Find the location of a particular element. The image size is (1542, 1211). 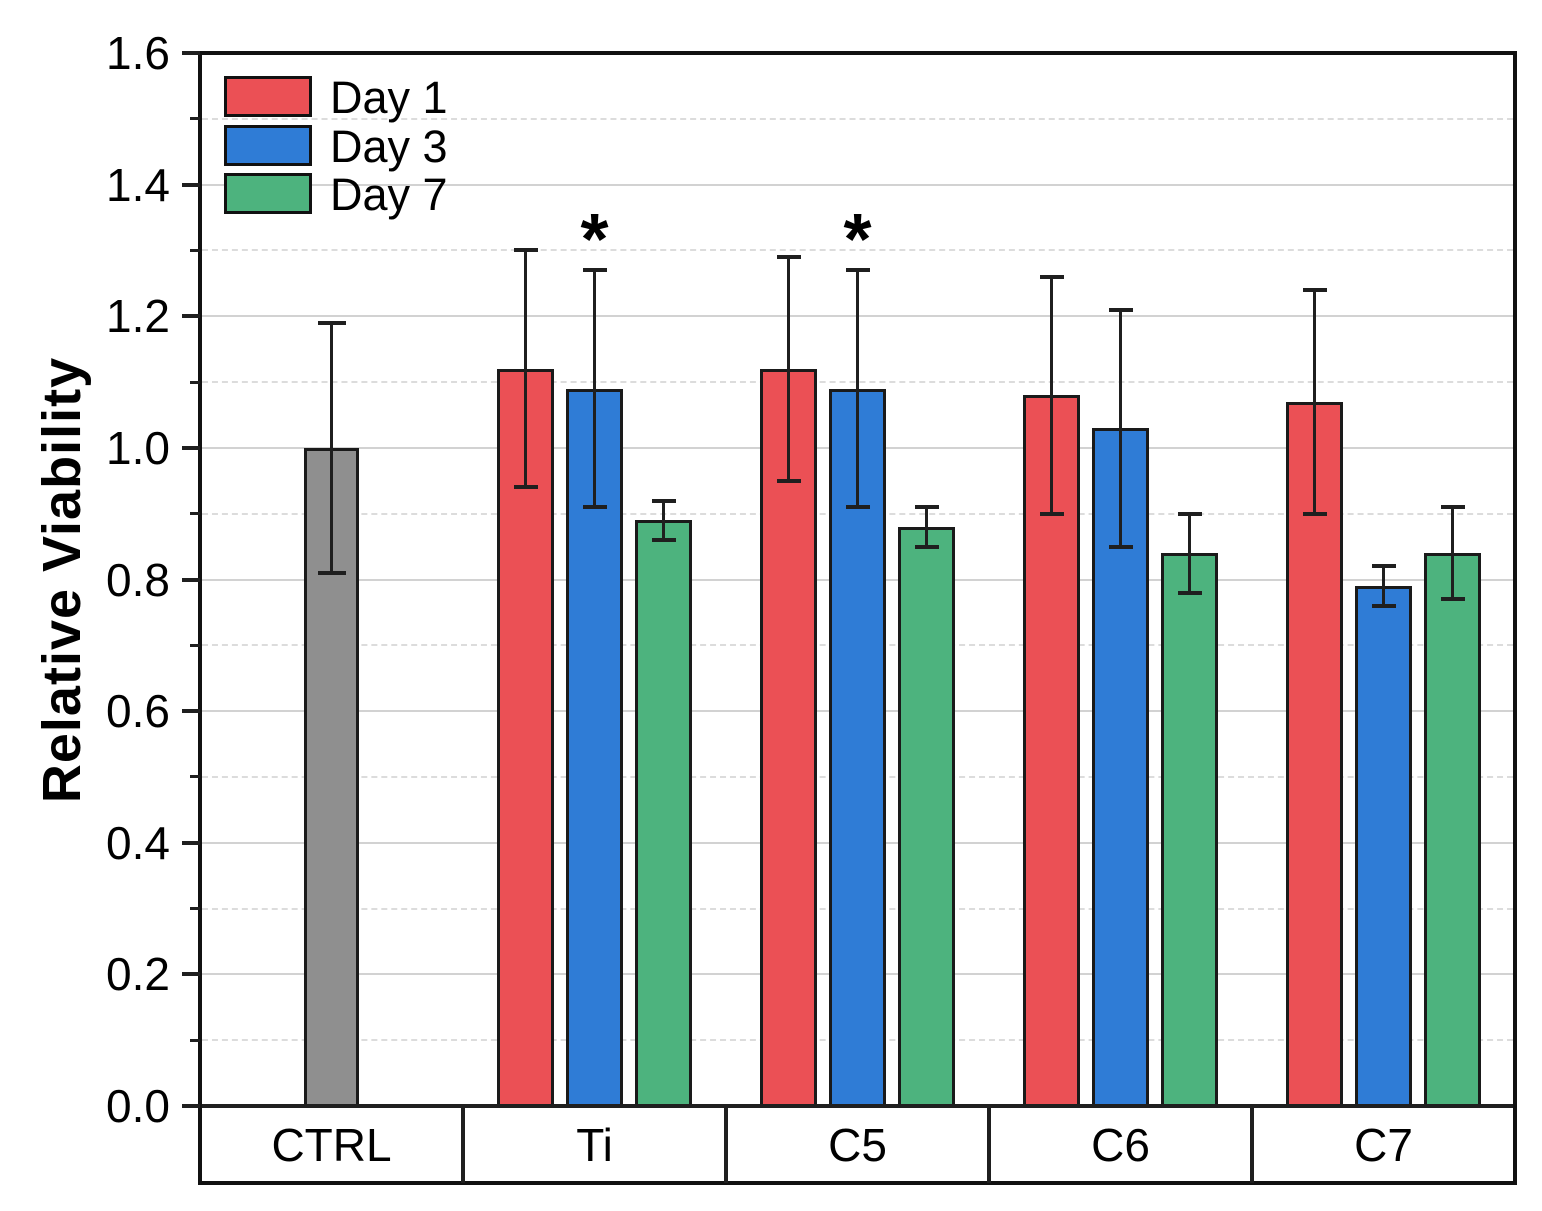

gridline-major is located at coordinates (857, 184).